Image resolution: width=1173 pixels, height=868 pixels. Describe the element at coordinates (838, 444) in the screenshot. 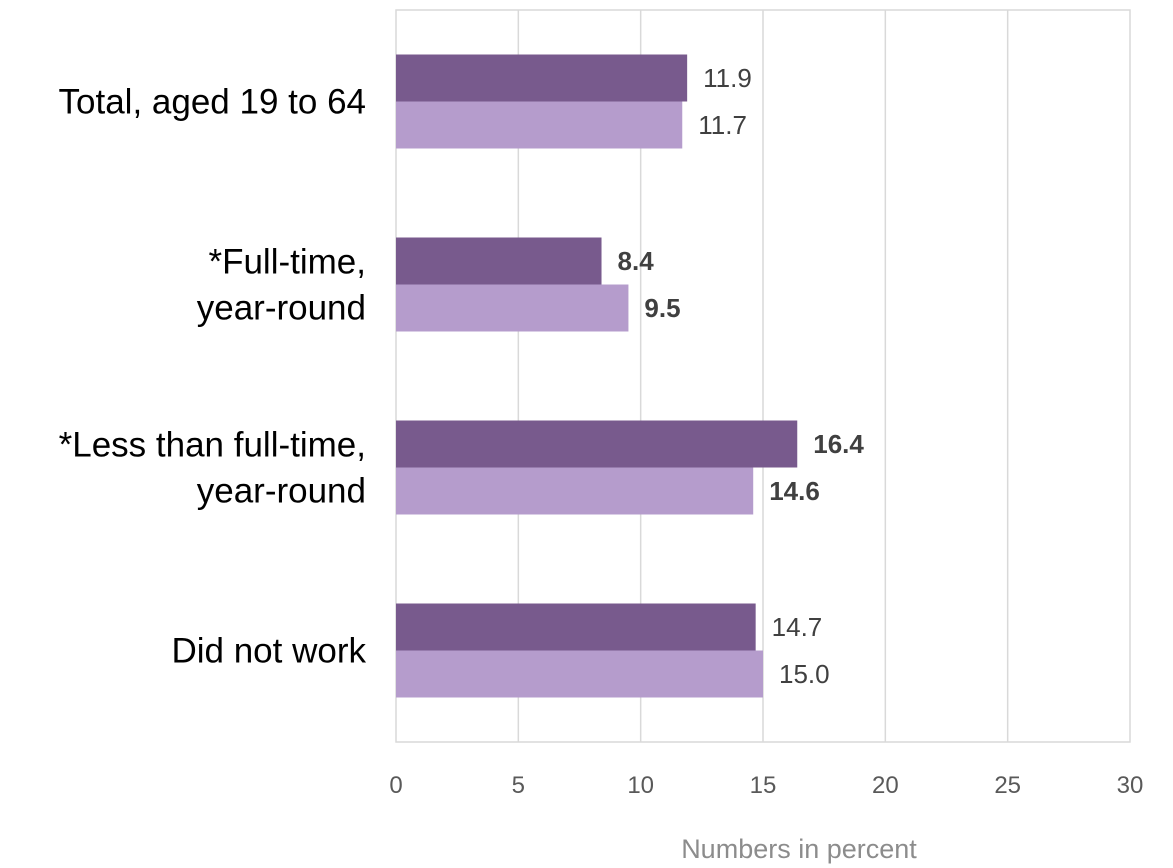

I see `data-label: 16.4` at that location.